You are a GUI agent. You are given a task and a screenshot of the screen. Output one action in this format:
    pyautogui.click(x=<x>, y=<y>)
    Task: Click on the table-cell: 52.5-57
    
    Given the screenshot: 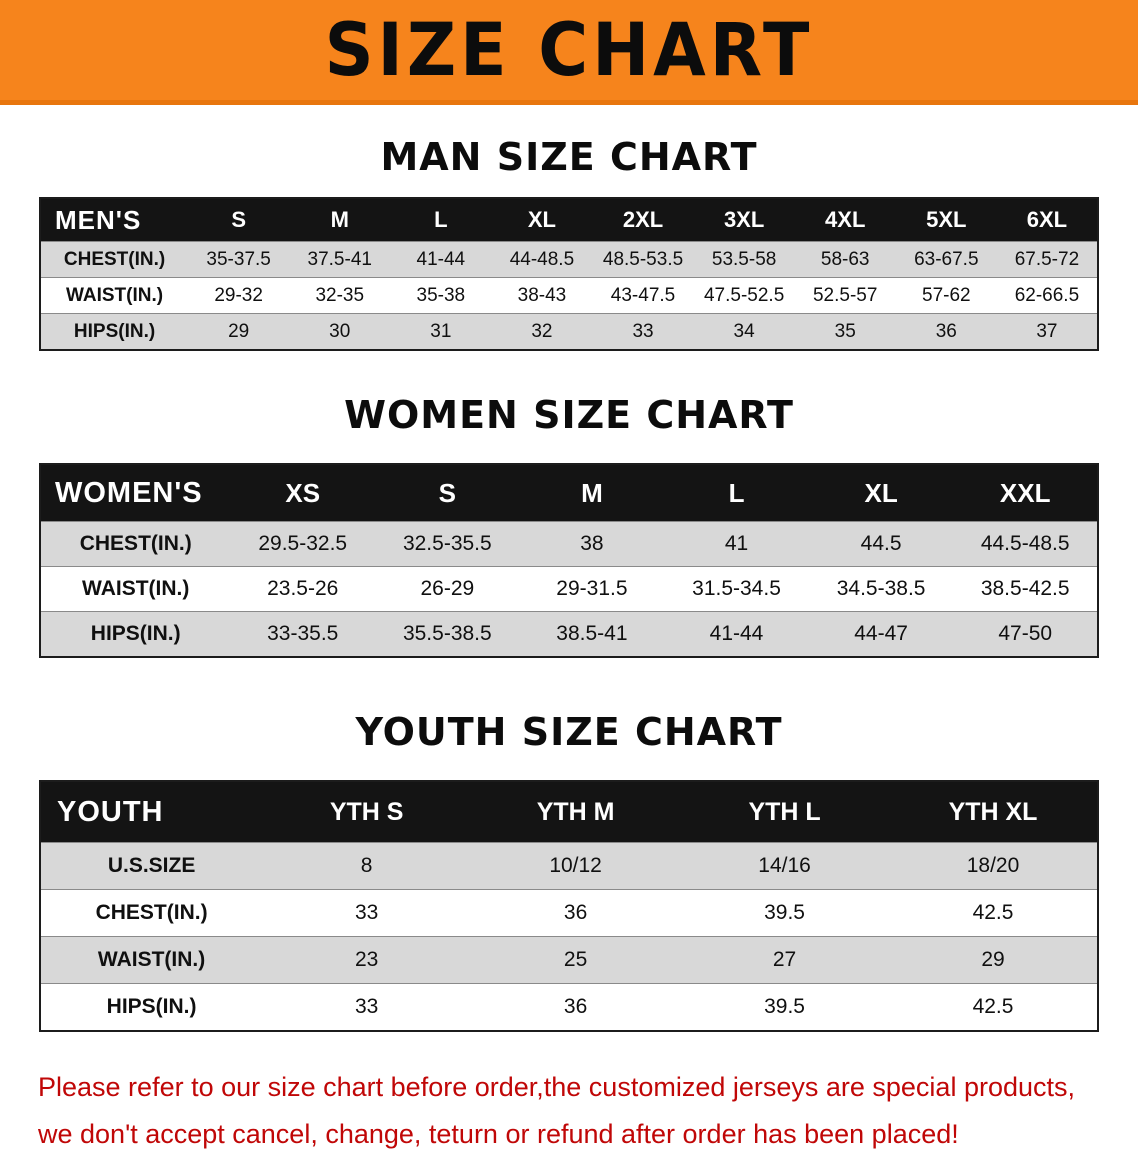 What is the action you would take?
    pyautogui.click(x=845, y=295)
    